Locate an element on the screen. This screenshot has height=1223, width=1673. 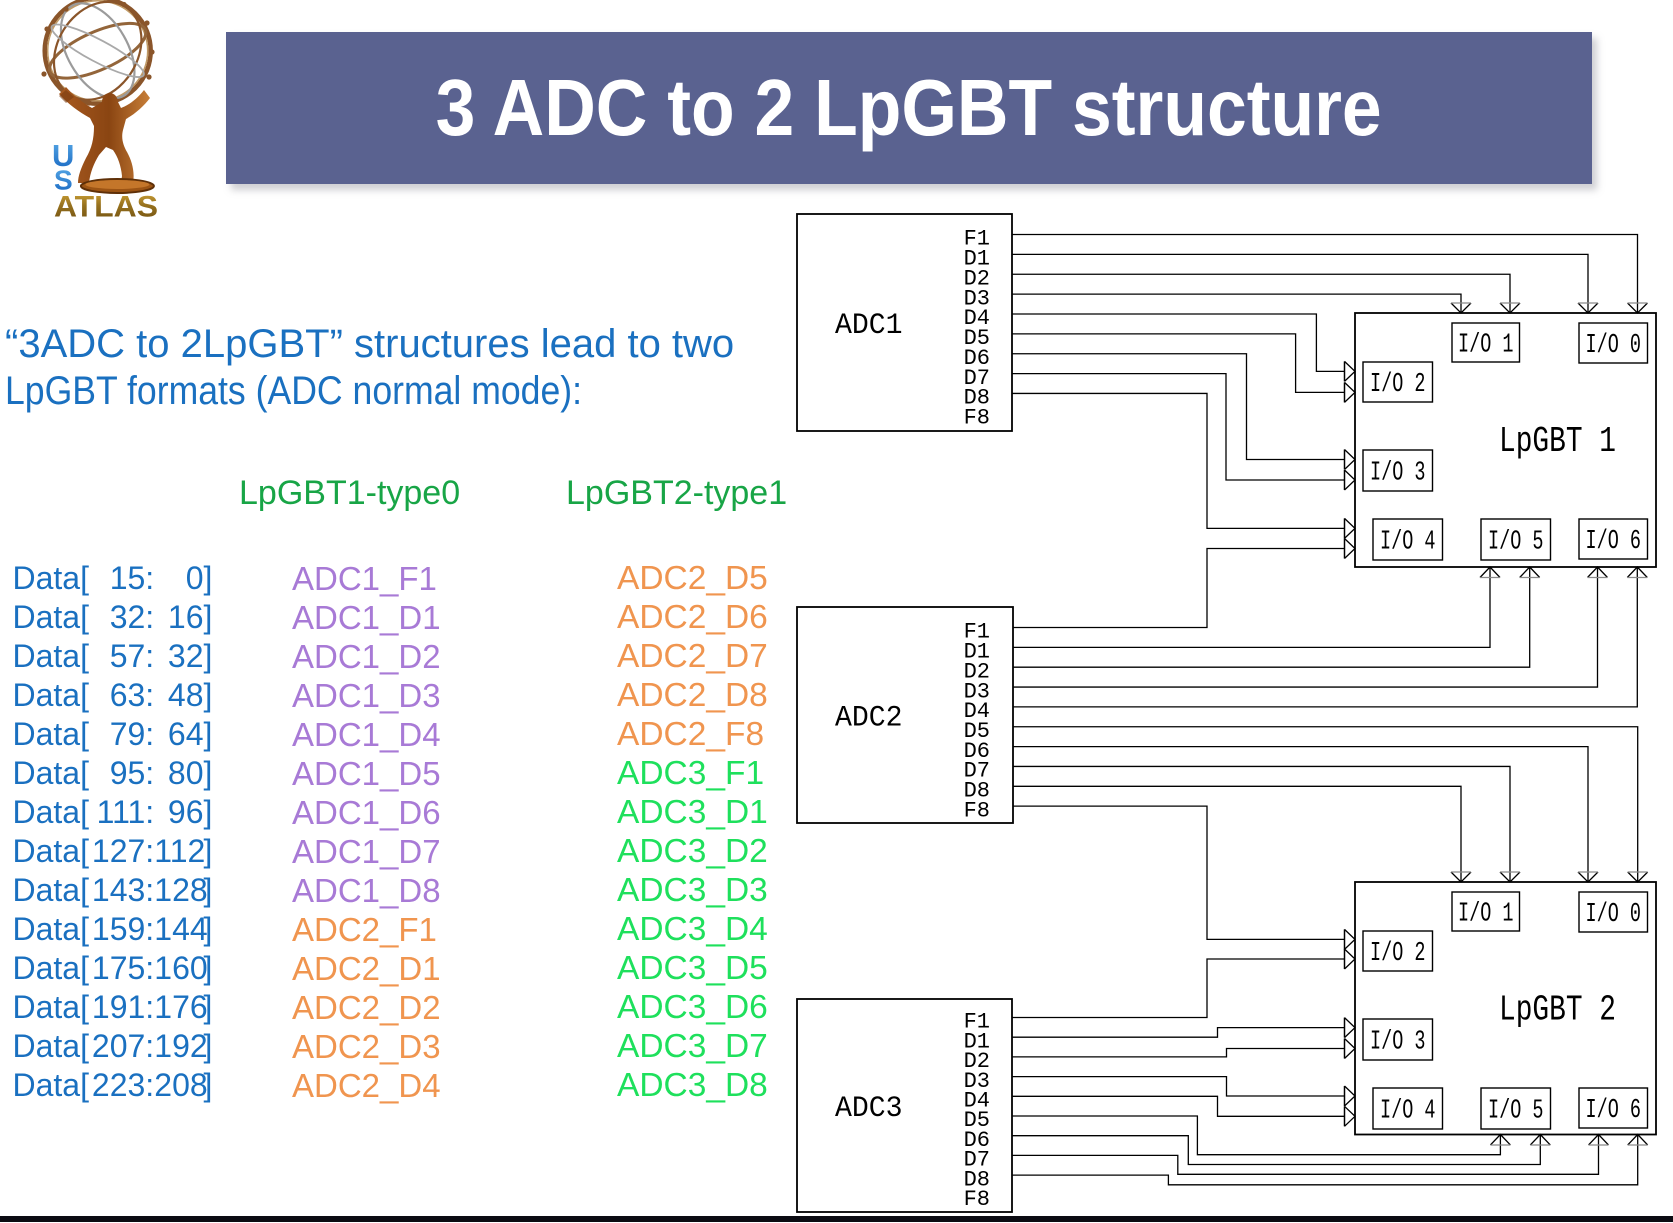
svg-text: ADC3 is located at coordinates (869, 1109).